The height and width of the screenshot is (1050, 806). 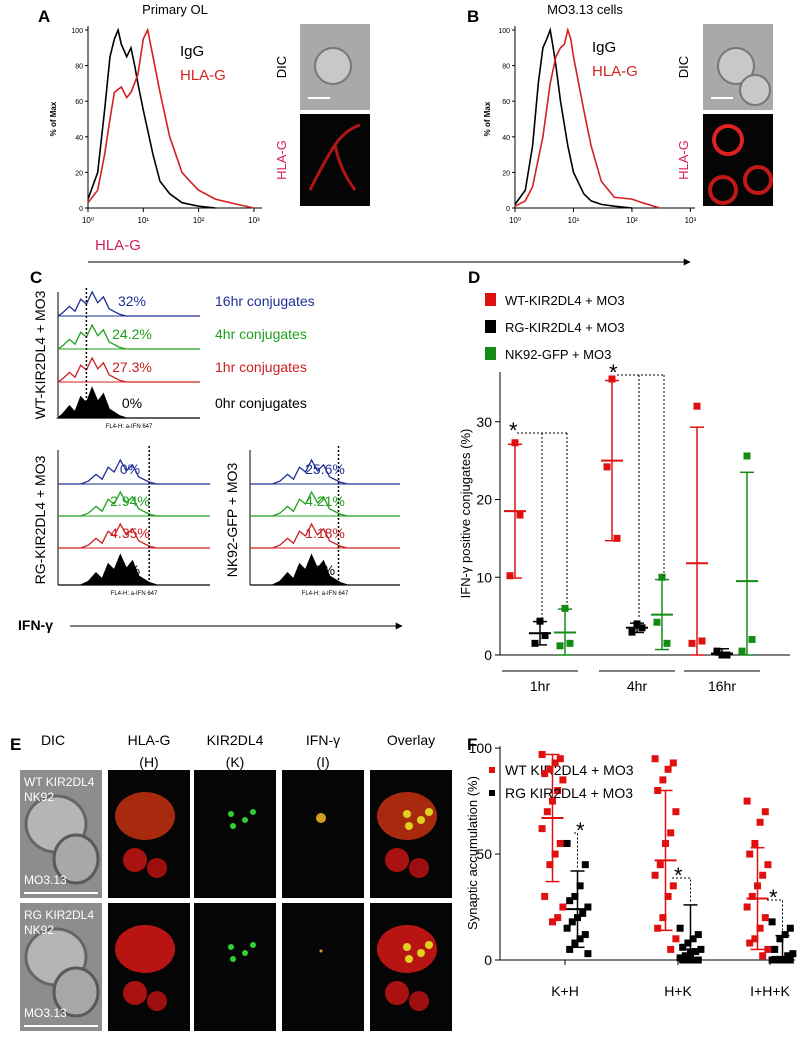 I want to click on x-tick-label: K+H, so click(x=565, y=991).